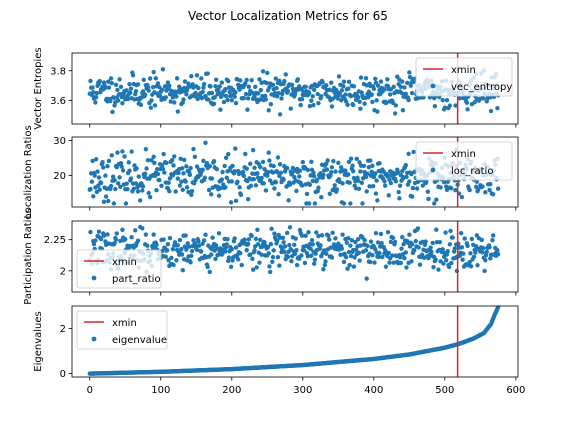 This screenshot has height=432, width=576. Describe the element at coordinates (124, 323) in the screenshot. I see `legend-label-xmin: xmin` at that location.